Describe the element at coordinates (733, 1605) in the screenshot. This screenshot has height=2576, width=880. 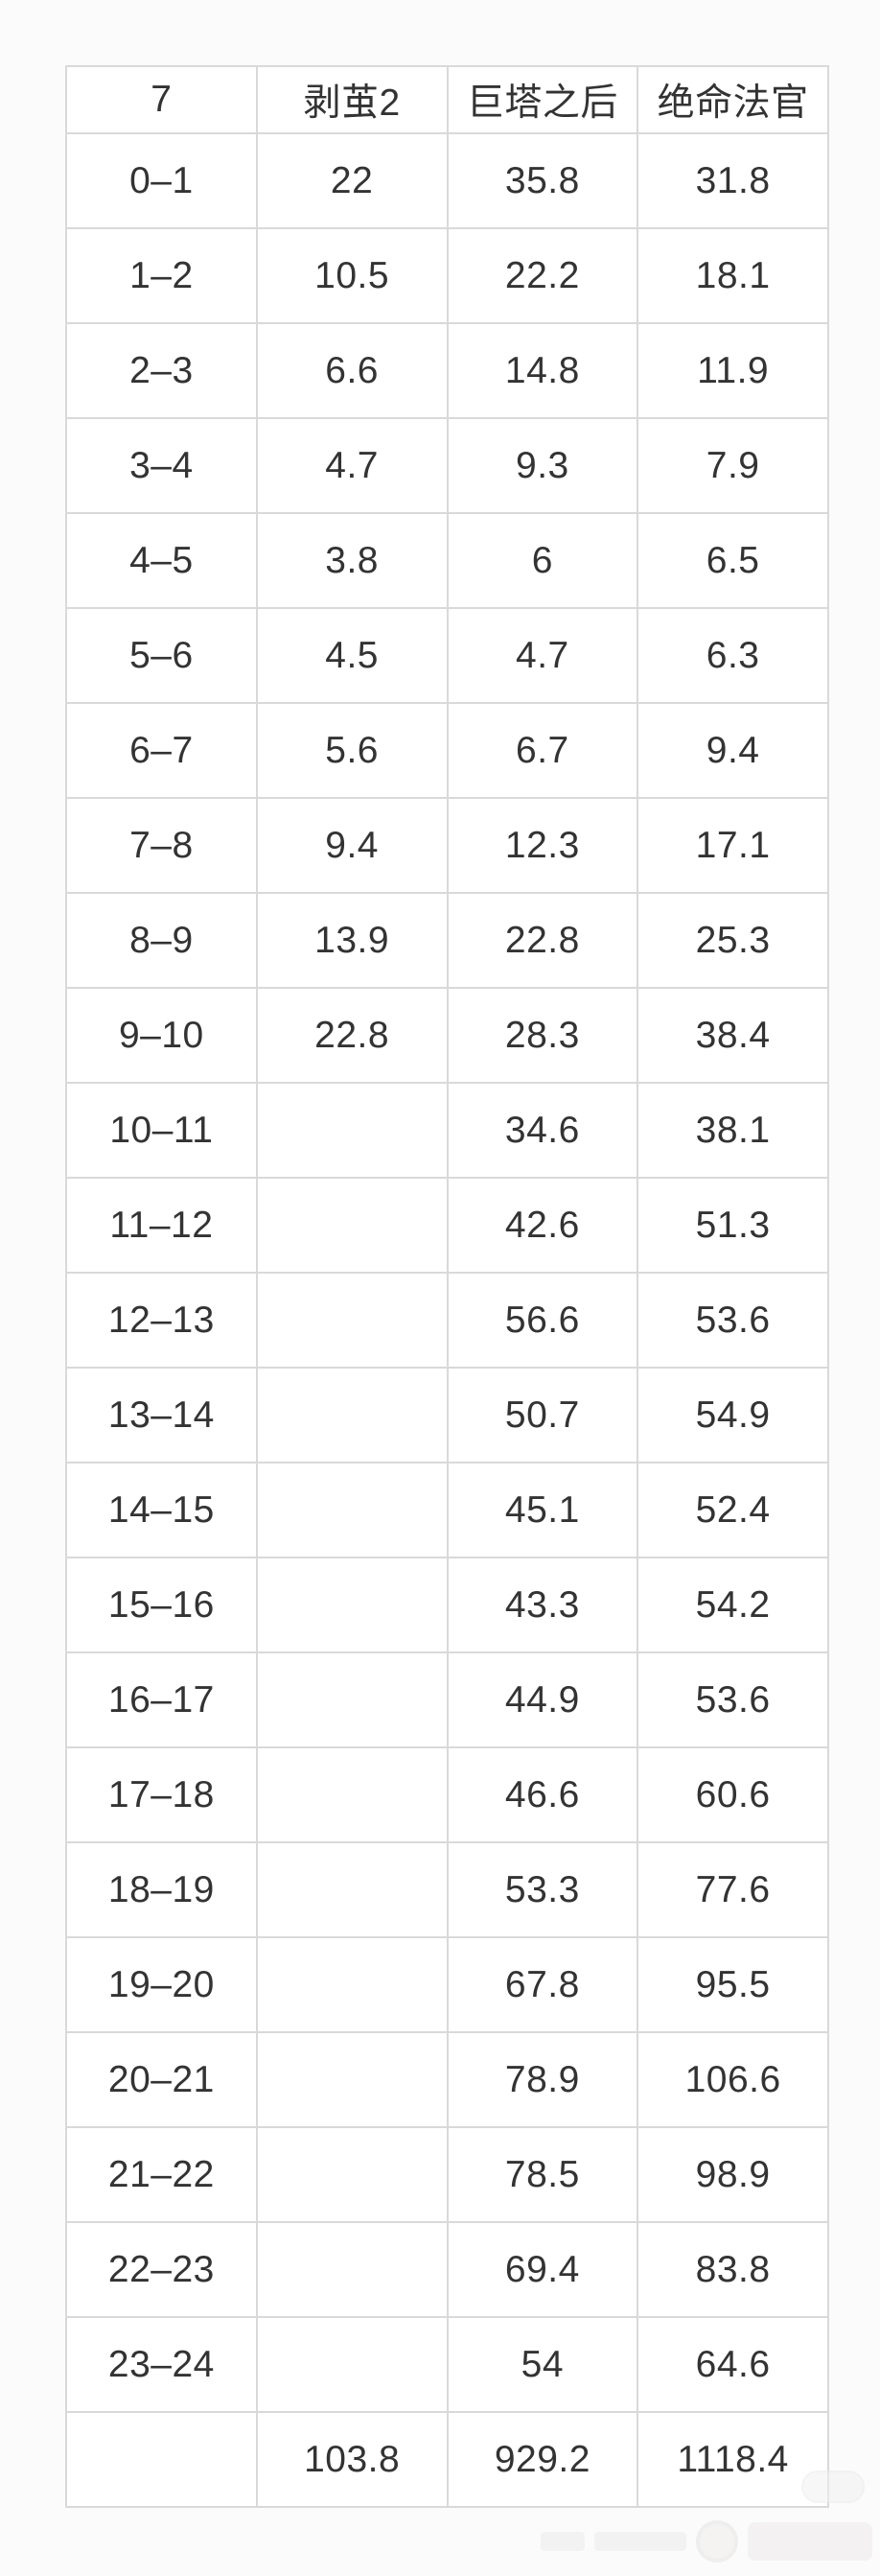
I see `value-cell: 54.2` at that location.